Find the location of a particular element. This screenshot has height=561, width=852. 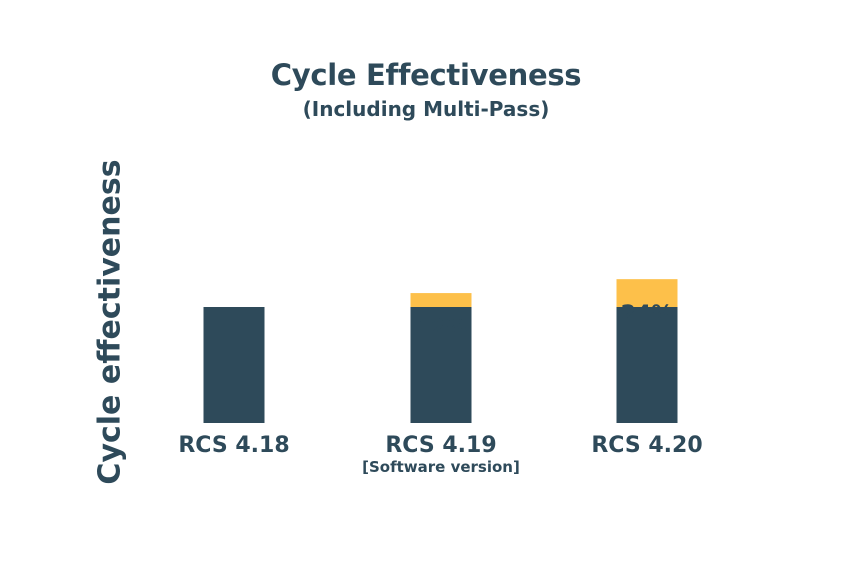

chart-title: Cycle Effectiveness is located at coordinates (426, 75).